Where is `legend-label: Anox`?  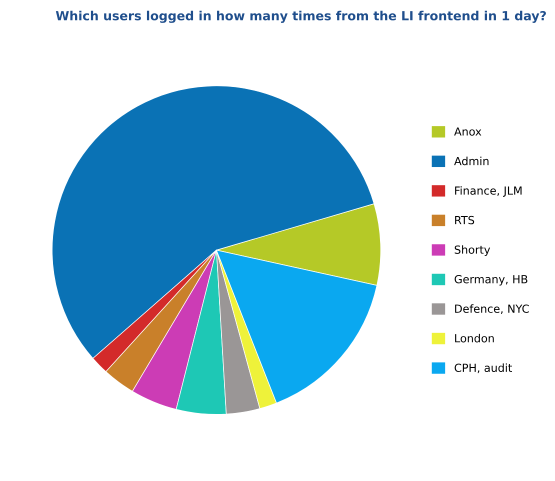 legend-label: Anox is located at coordinates (468, 131).